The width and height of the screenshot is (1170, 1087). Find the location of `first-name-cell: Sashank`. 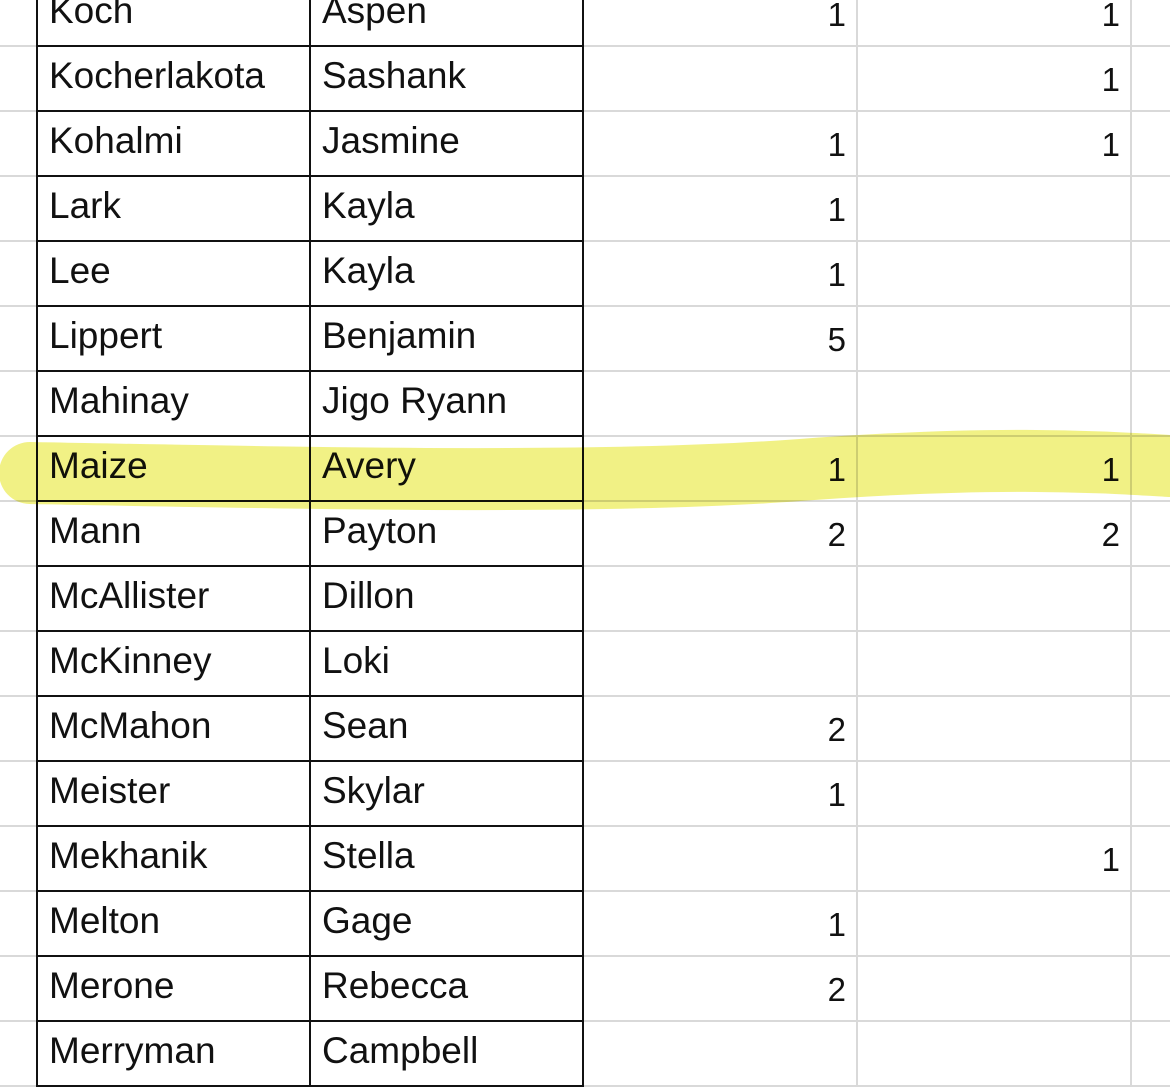

first-name-cell: Sashank is located at coordinates (446, 79).